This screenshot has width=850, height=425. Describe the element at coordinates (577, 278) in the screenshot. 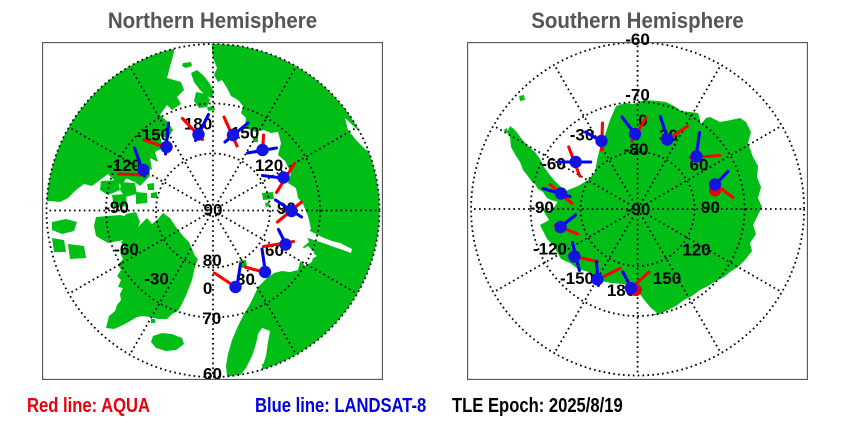

I see `svg-text: -150` at that location.